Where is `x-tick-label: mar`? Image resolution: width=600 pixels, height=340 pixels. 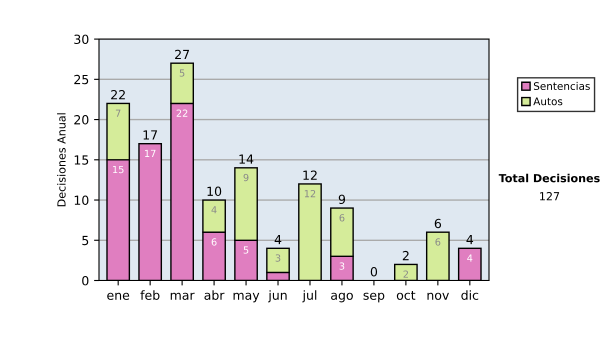 x-tick-label: mar is located at coordinates (182, 296).